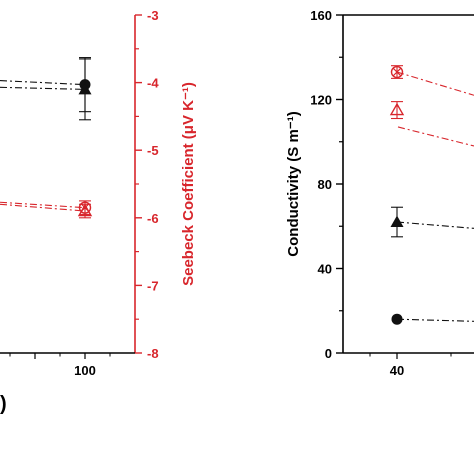 The image size is (474, 474). What do you see at coordinates (85, 370) in the screenshot?
I see `x-tick-label: 100` at bounding box center [85, 370].